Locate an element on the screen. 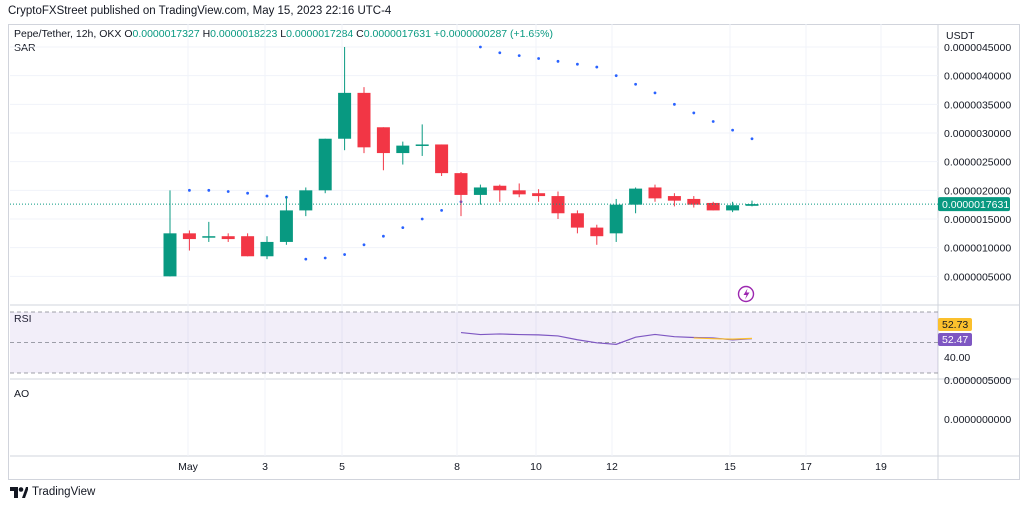 The image size is (1024, 507). symbol-name: Pepe/Tether, 12h, OKX is located at coordinates (68, 34).